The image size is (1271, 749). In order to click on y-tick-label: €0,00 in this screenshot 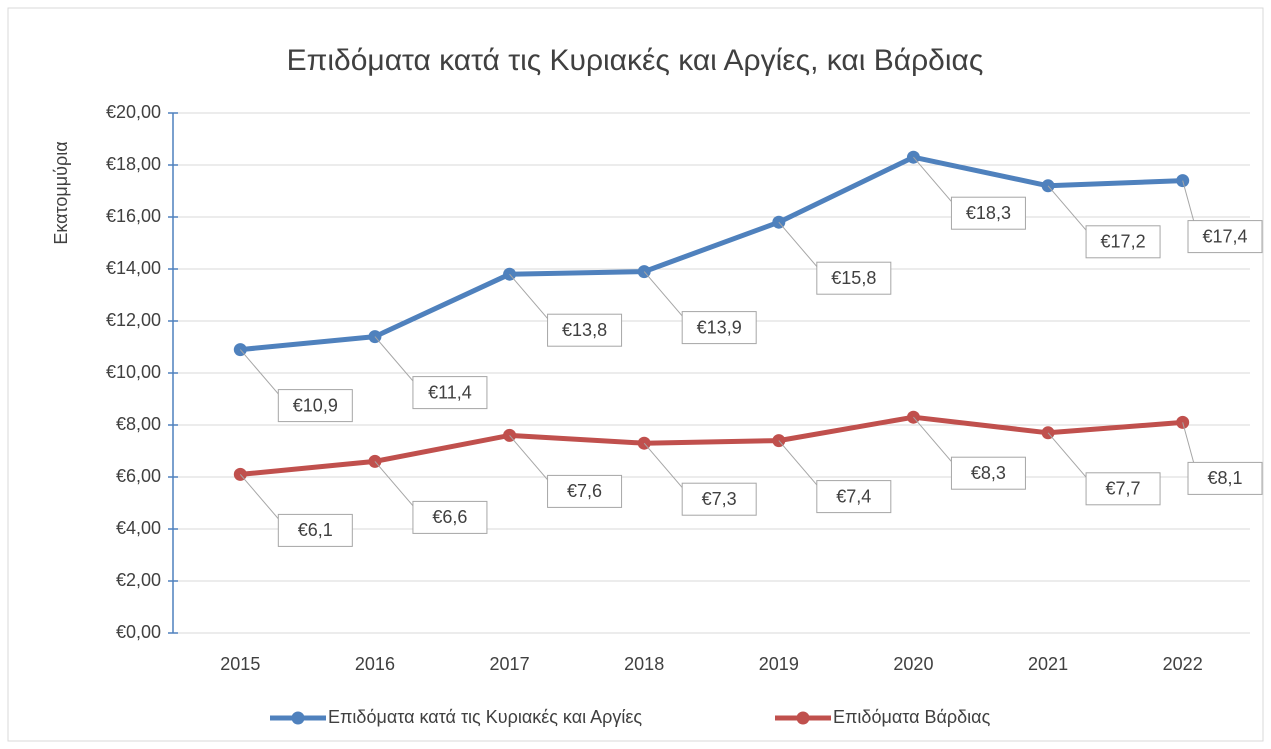, I will do `click(138, 632)`.